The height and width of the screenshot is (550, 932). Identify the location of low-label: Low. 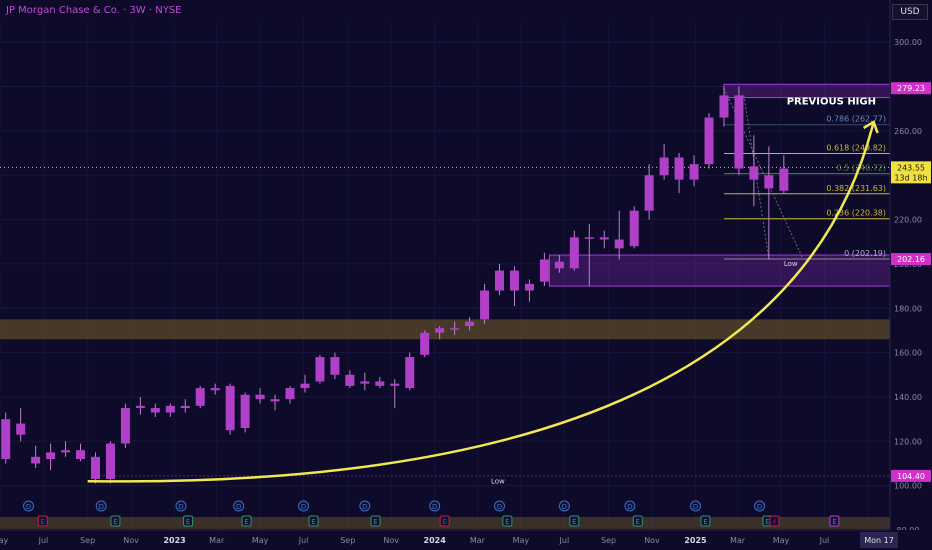
(498, 481).